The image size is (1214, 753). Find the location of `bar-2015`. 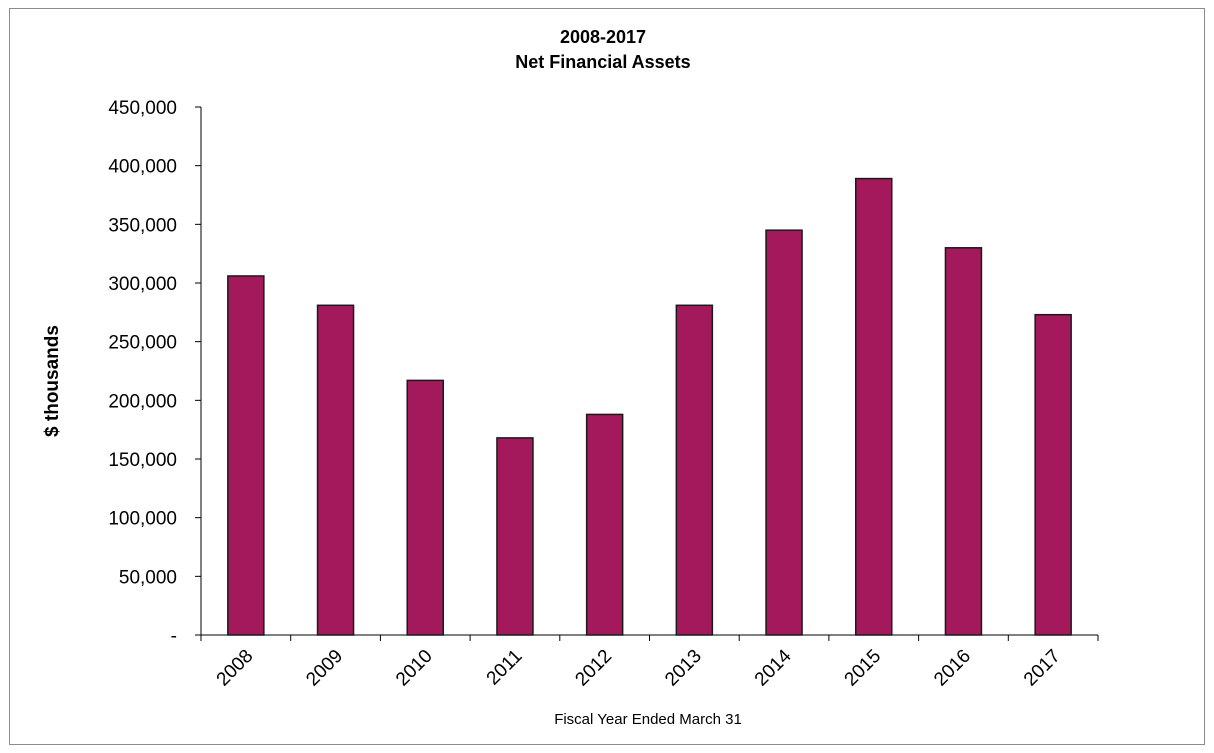

bar-2015 is located at coordinates (874, 406).